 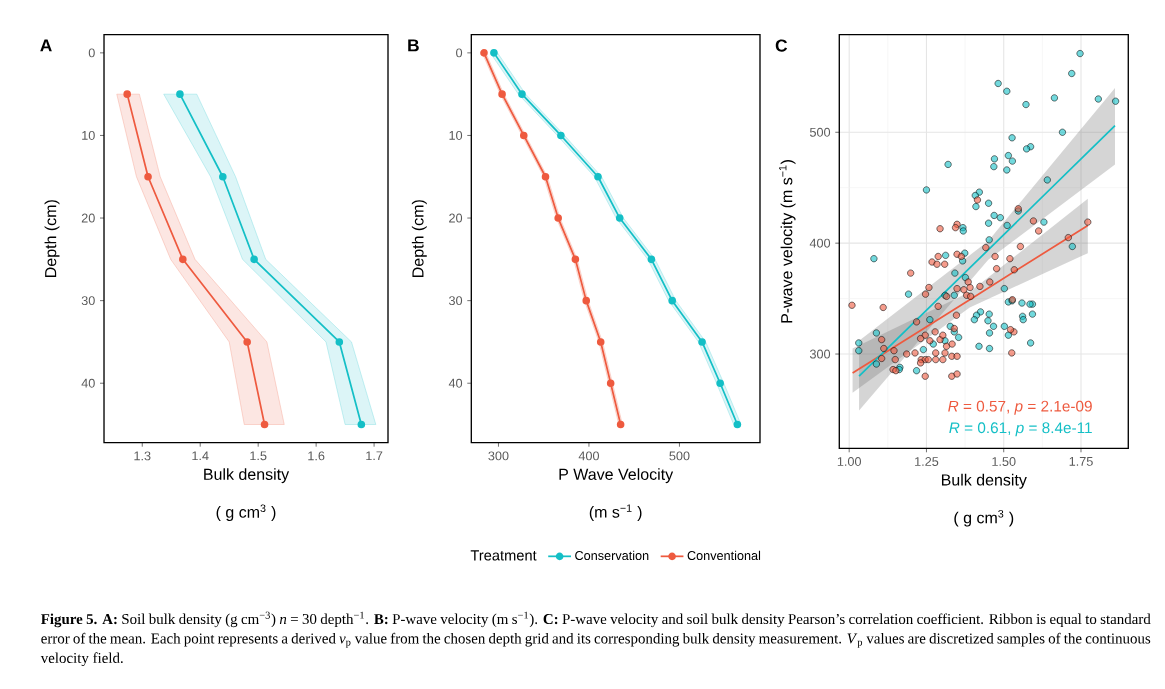 I want to click on y-axis-title: P-wave velocity (m s$^{−1}$), so click(x=787, y=241).